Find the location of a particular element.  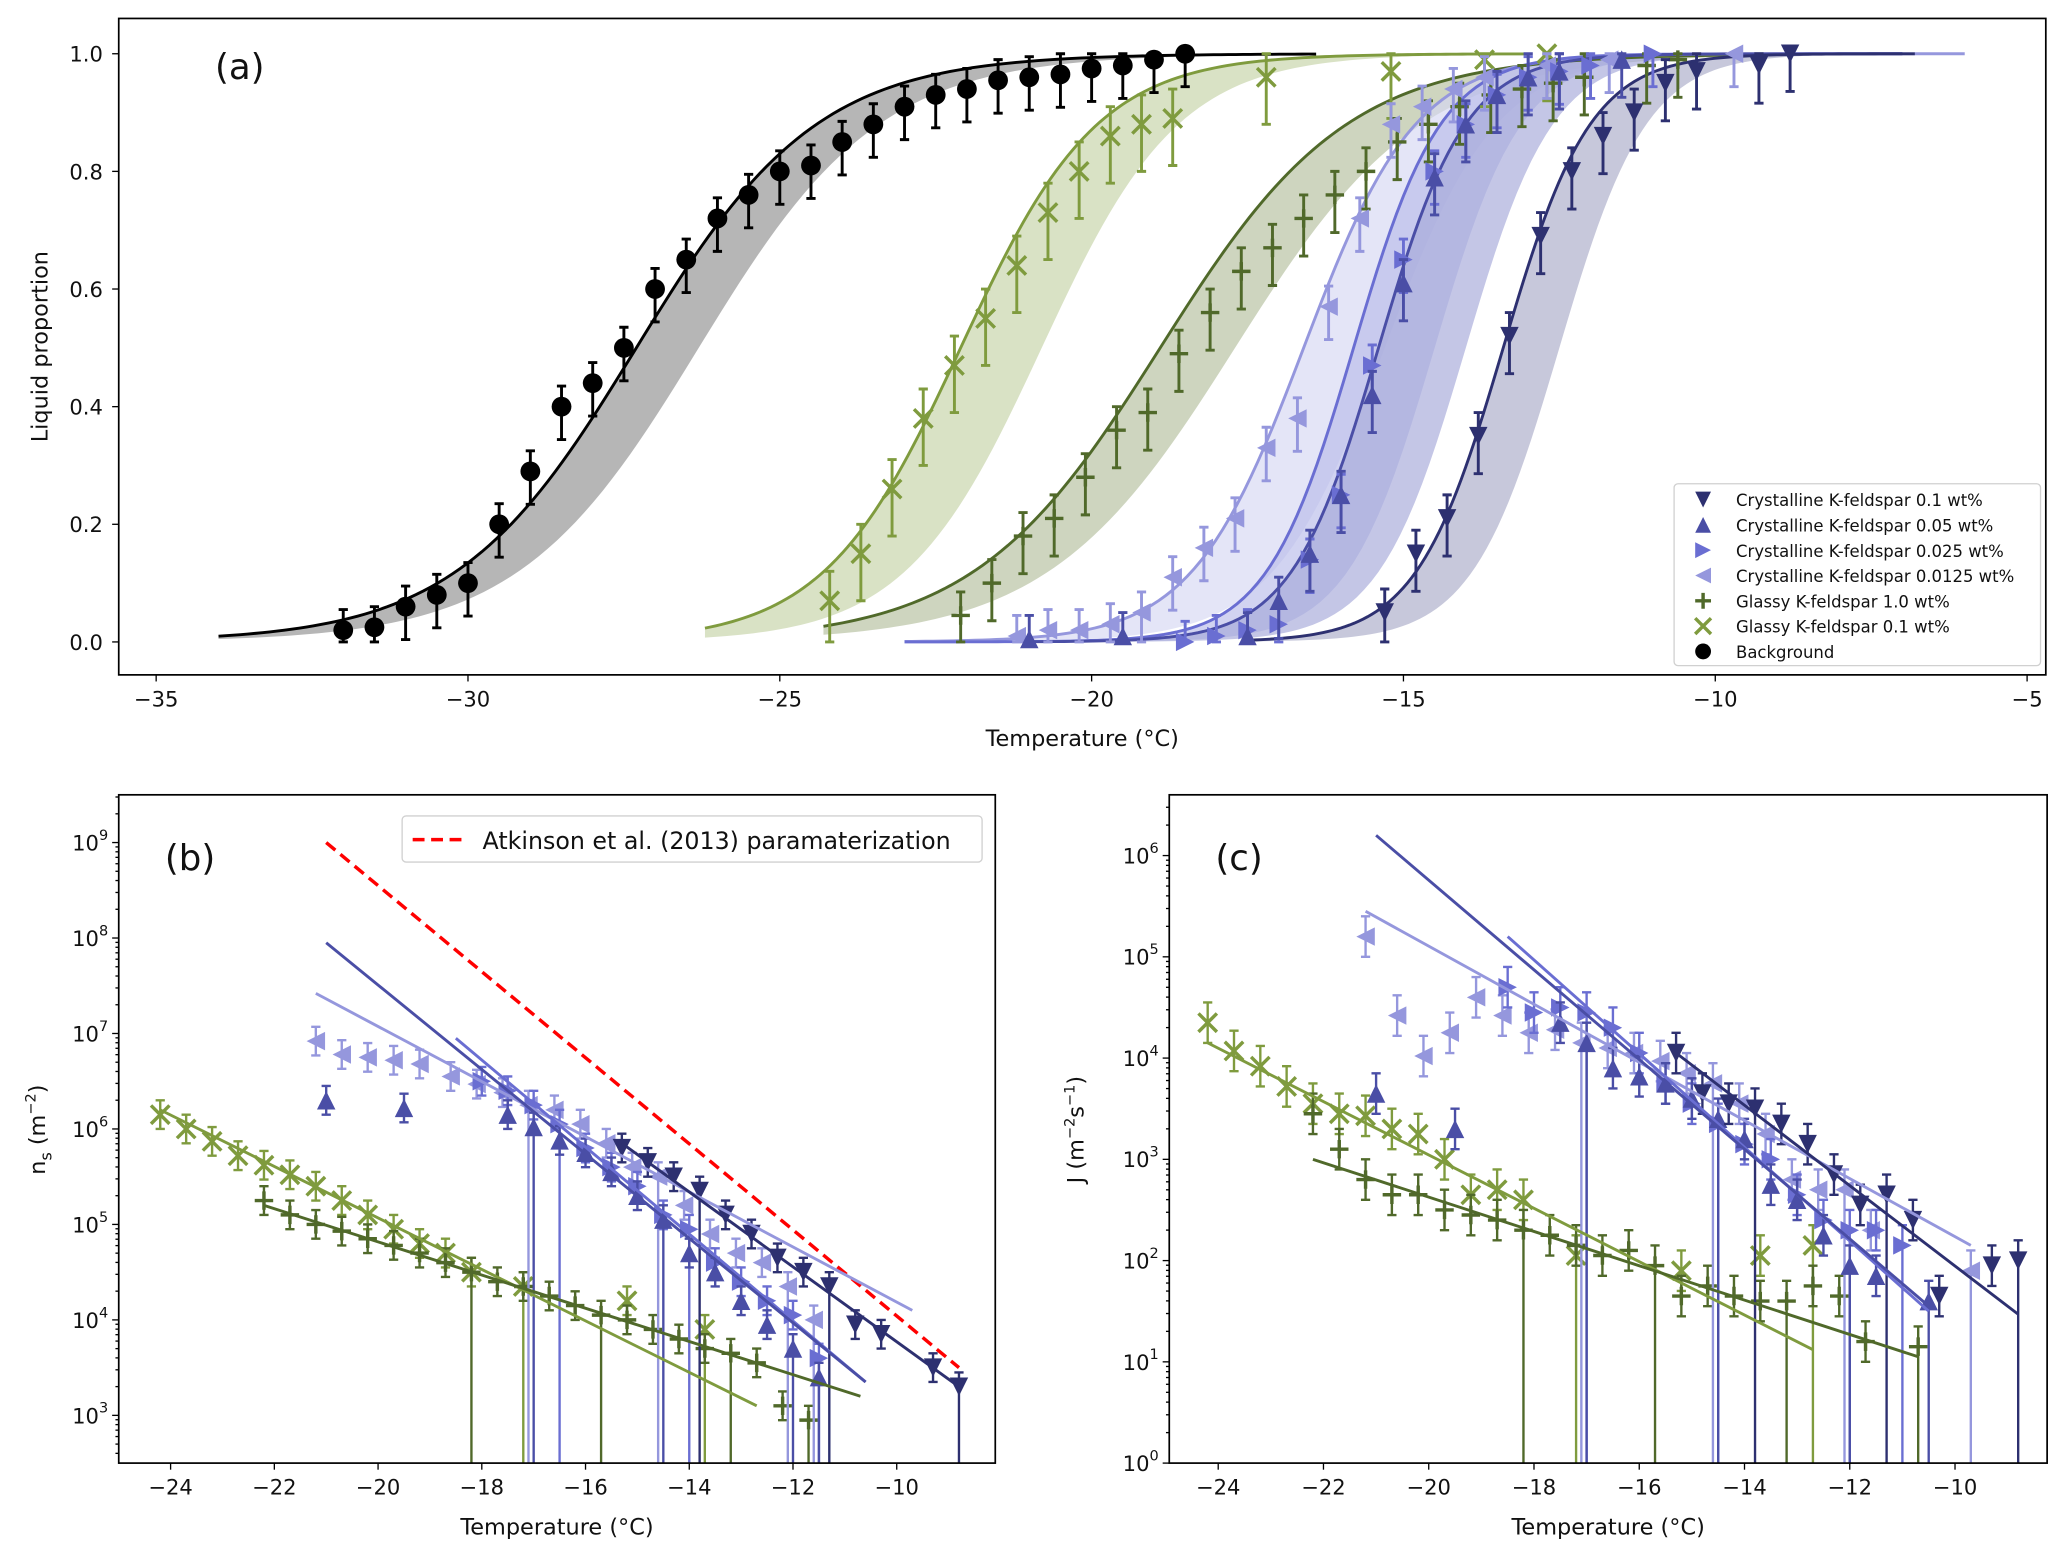

y-tick-label: 10⁰ is located at coordinates (1141, 1462).